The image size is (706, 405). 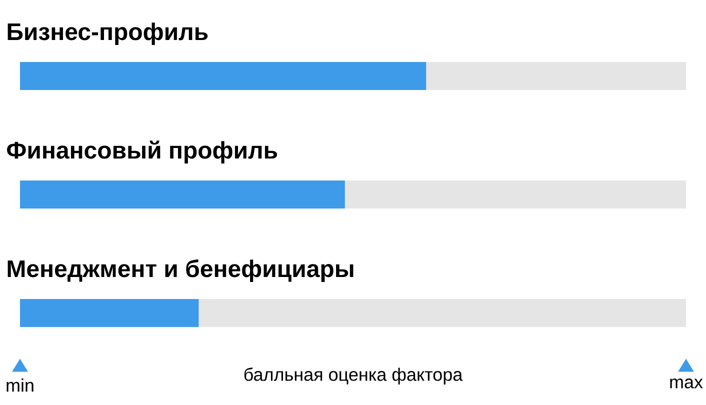 What do you see at coordinates (108, 33) in the screenshot?
I see `y-tick-label: Бизнес-профиль` at bounding box center [108, 33].